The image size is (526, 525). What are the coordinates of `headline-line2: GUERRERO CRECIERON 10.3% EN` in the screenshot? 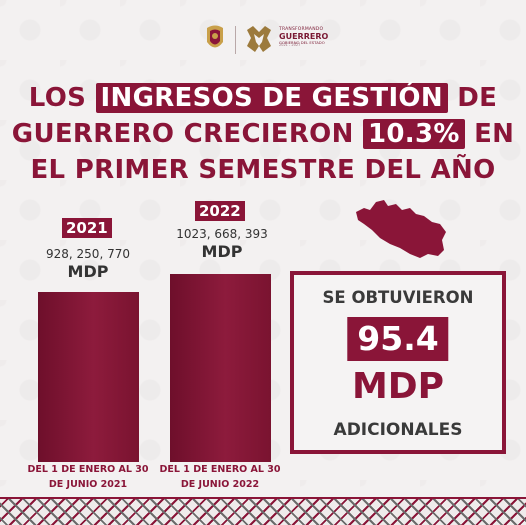 It's located at (263, 134).